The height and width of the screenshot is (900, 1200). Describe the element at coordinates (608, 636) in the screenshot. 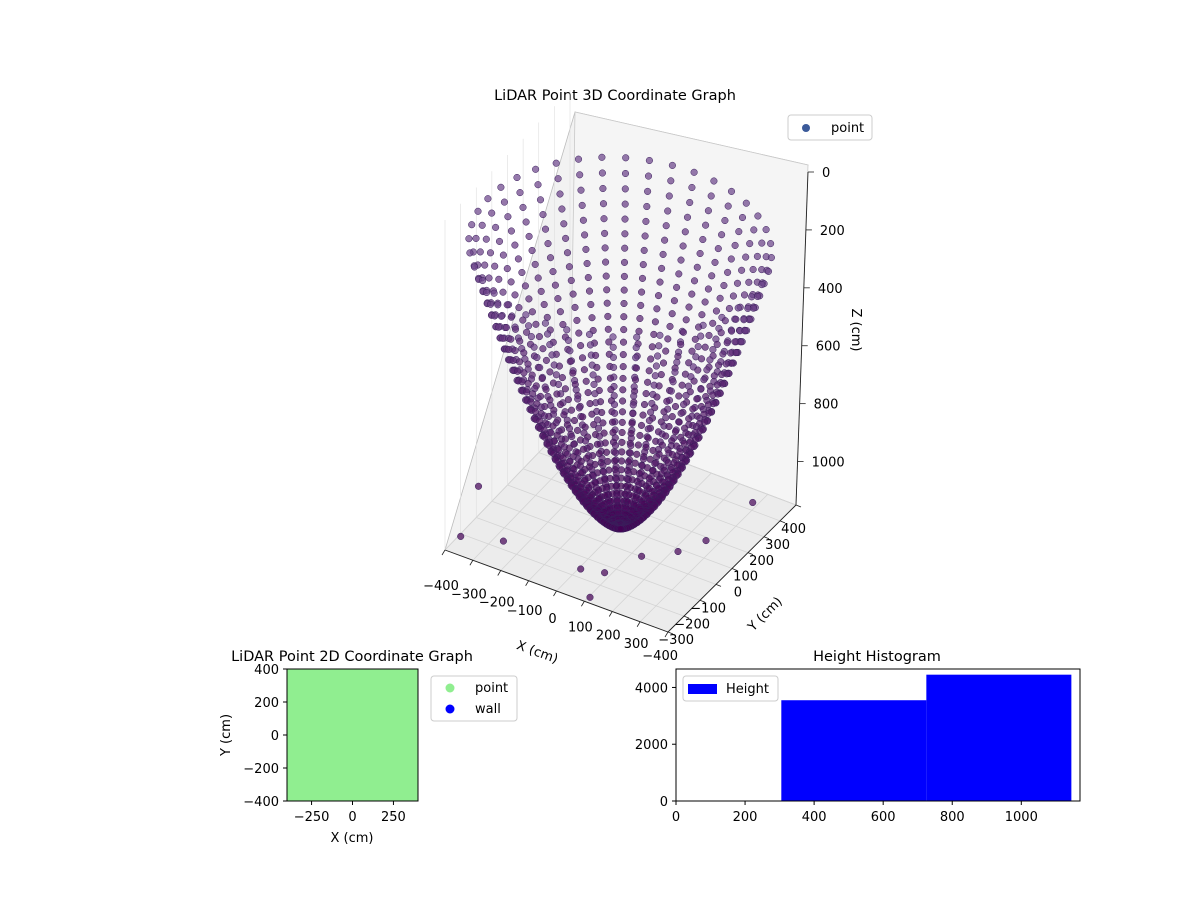

I see `x-axis-3d-tick-label: 200` at that location.